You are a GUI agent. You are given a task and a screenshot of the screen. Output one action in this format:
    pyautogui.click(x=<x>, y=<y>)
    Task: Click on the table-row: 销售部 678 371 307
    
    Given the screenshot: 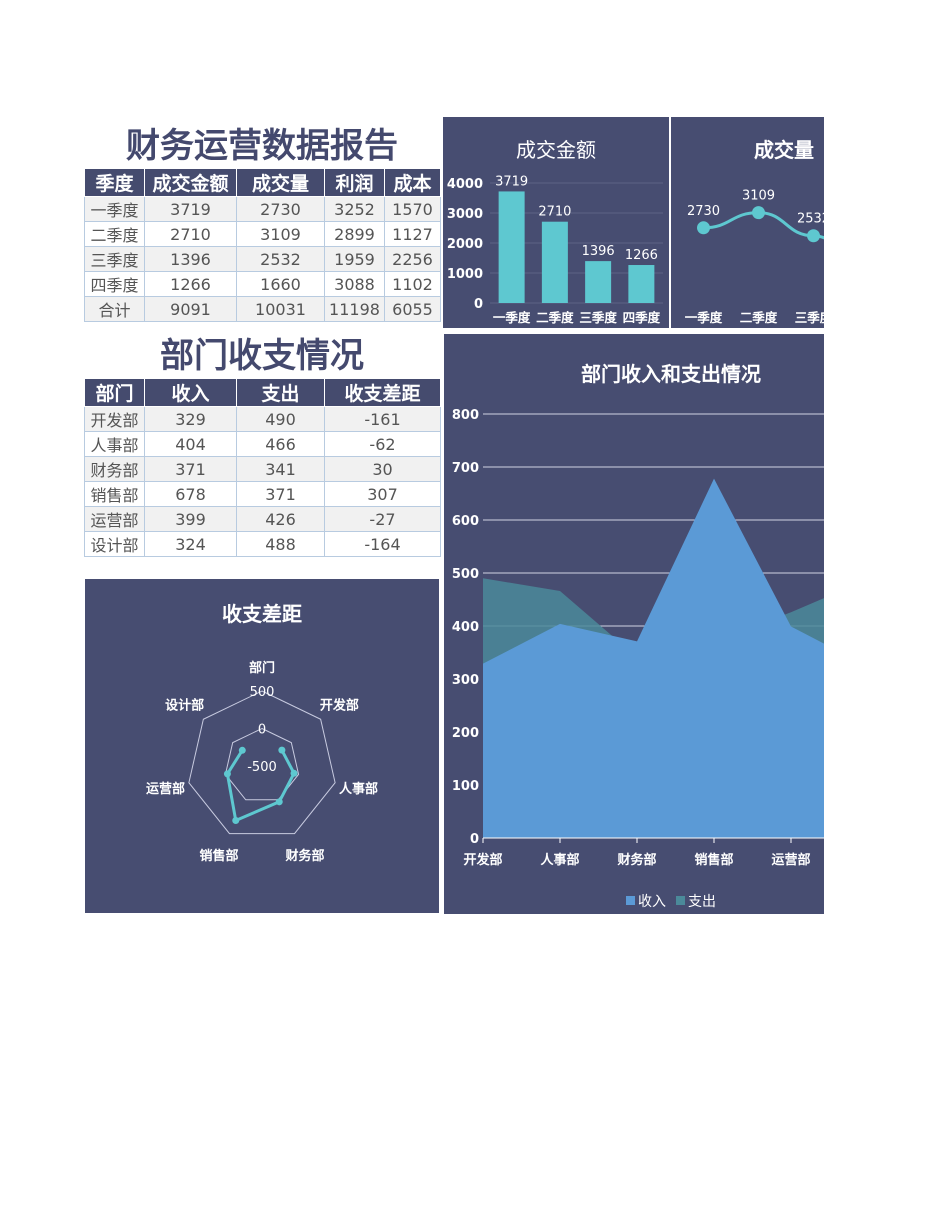 What is the action you would take?
    pyautogui.click(x=262, y=494)
    